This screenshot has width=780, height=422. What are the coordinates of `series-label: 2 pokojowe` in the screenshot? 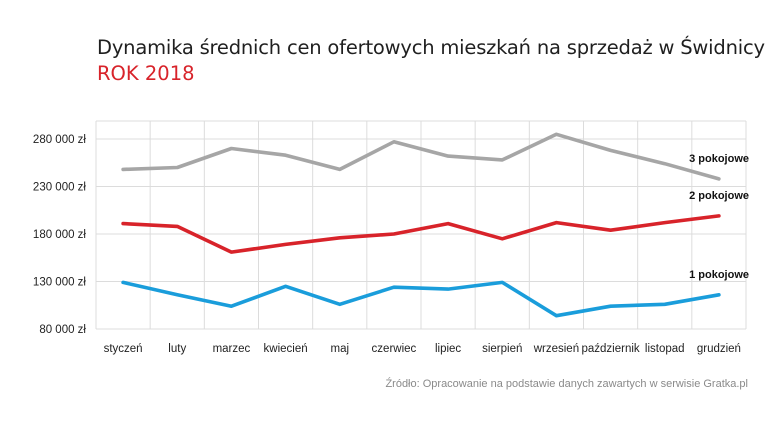 It's located at (719, 196).